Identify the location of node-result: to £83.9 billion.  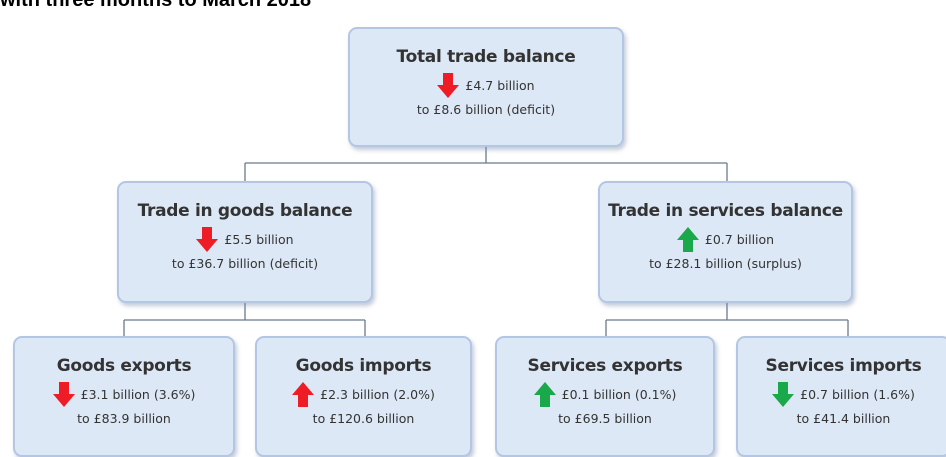
(124, 418).